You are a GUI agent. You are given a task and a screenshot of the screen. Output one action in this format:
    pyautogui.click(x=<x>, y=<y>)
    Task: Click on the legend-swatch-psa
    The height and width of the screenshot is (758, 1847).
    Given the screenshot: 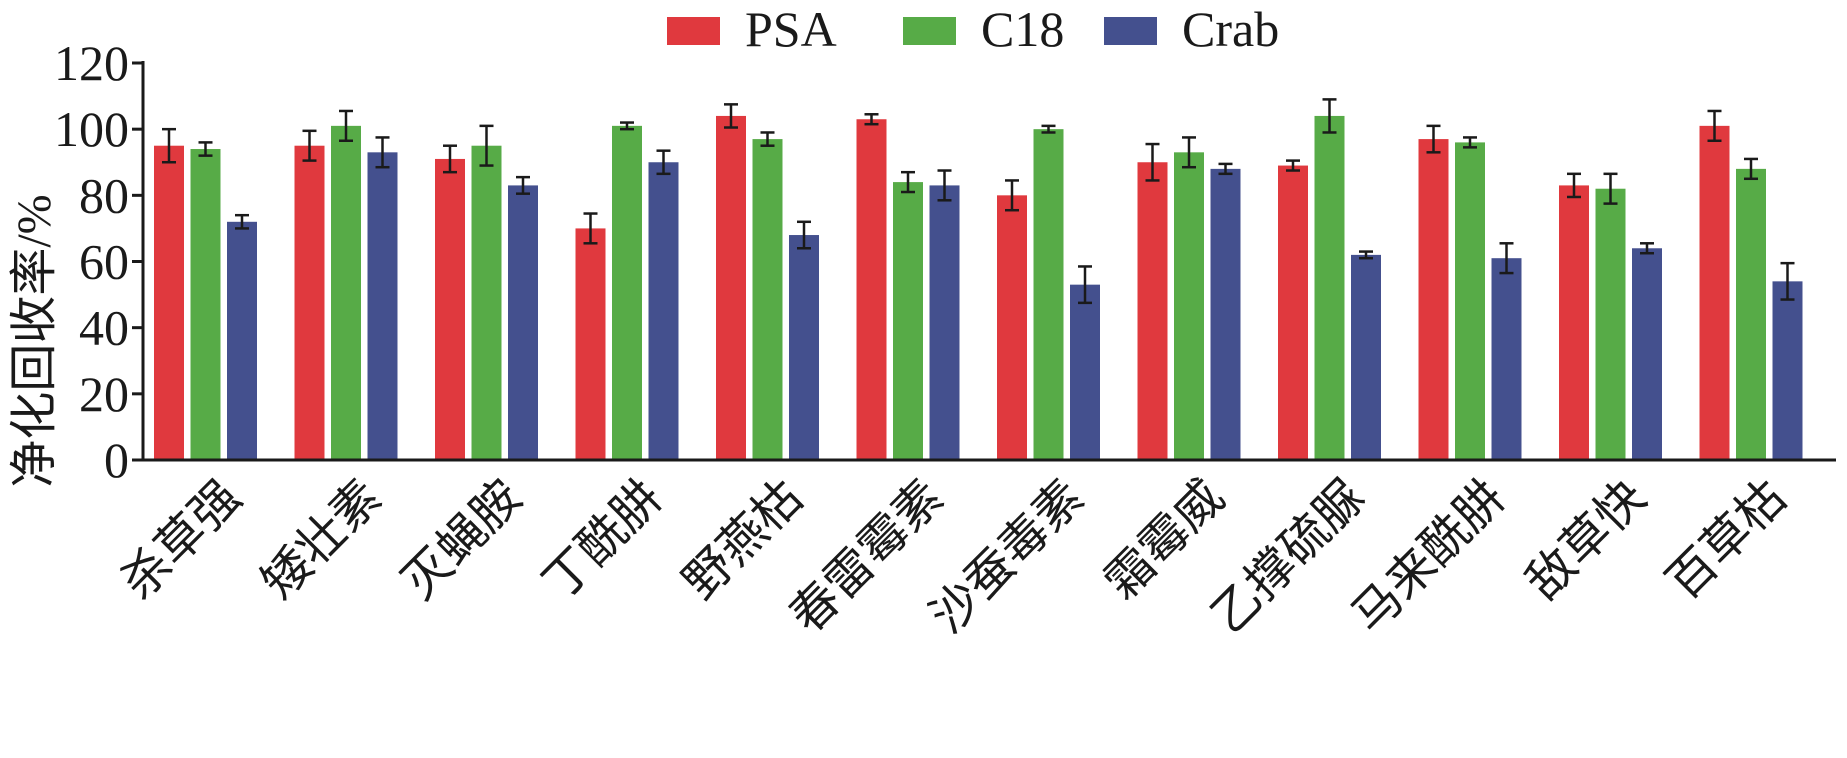 What is the action you would take?
    pyautogui.click(x=693, y=31)
    